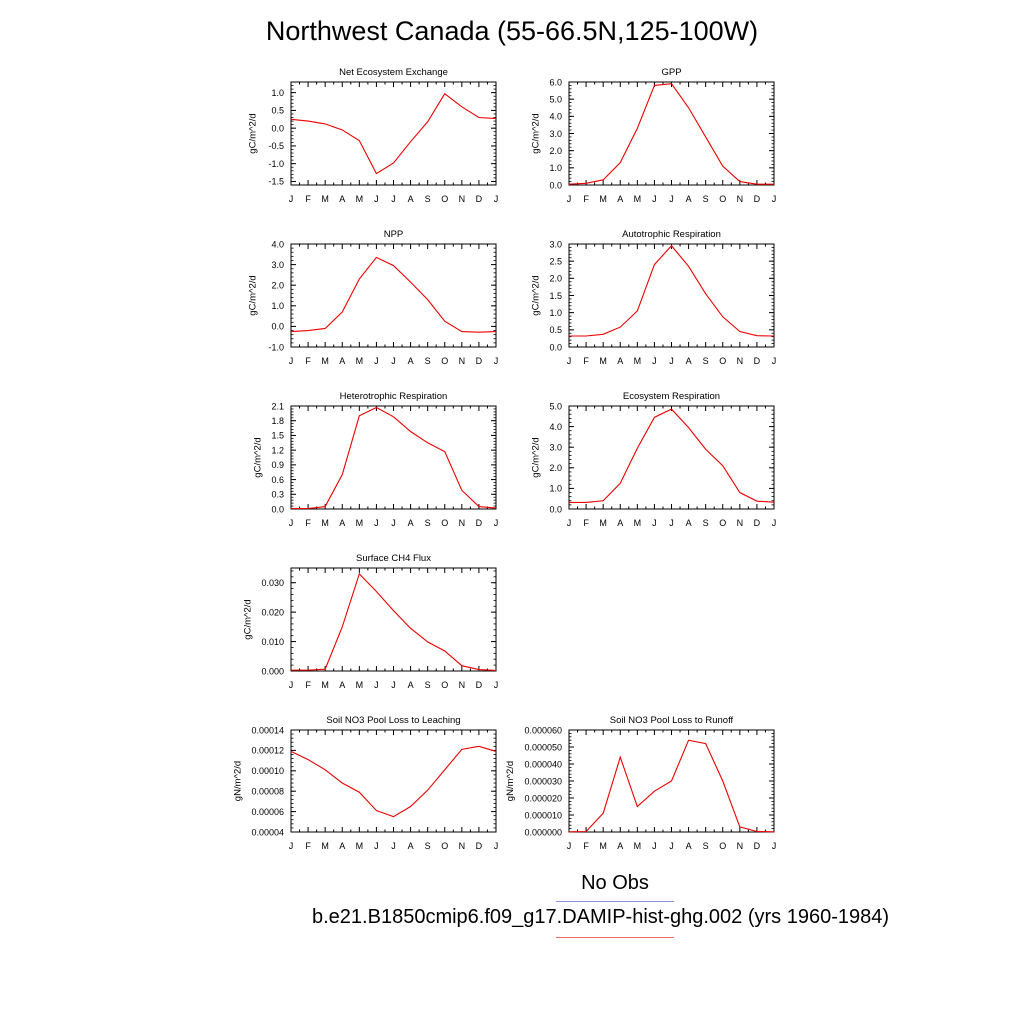 Image resolution: width=1024 pixels, height=1024 pixels. Describe the element at coordinates (267, 812) in the screenshot. I see `y-tick-label: 0.00006` at that location.